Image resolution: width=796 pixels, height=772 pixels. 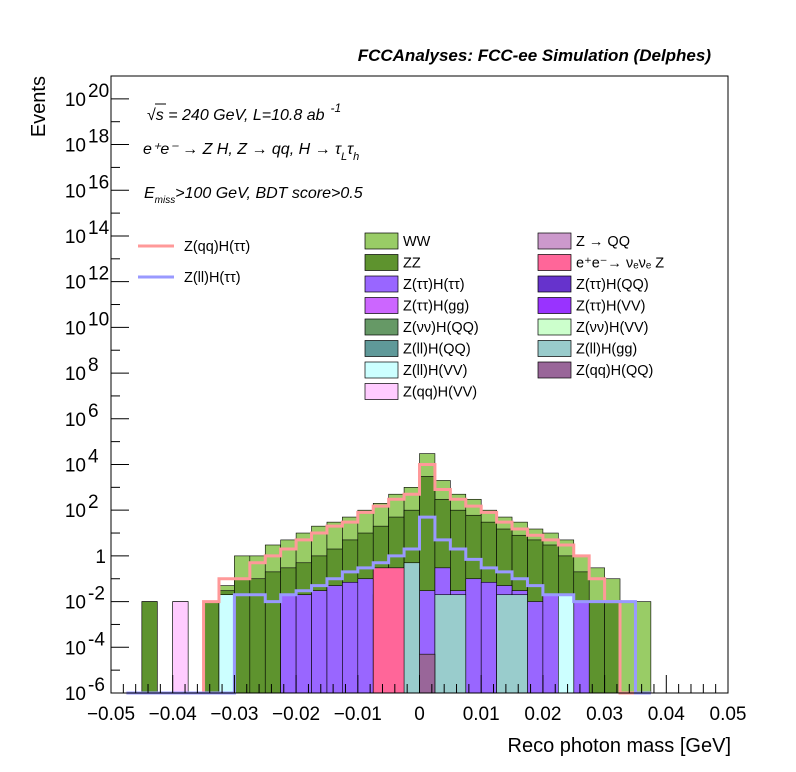 What do you see at coordinates (441, 328) in the screenshot?
I see `legend-label: Z(νν)H(QQ)` at bounding box center [441, 328].